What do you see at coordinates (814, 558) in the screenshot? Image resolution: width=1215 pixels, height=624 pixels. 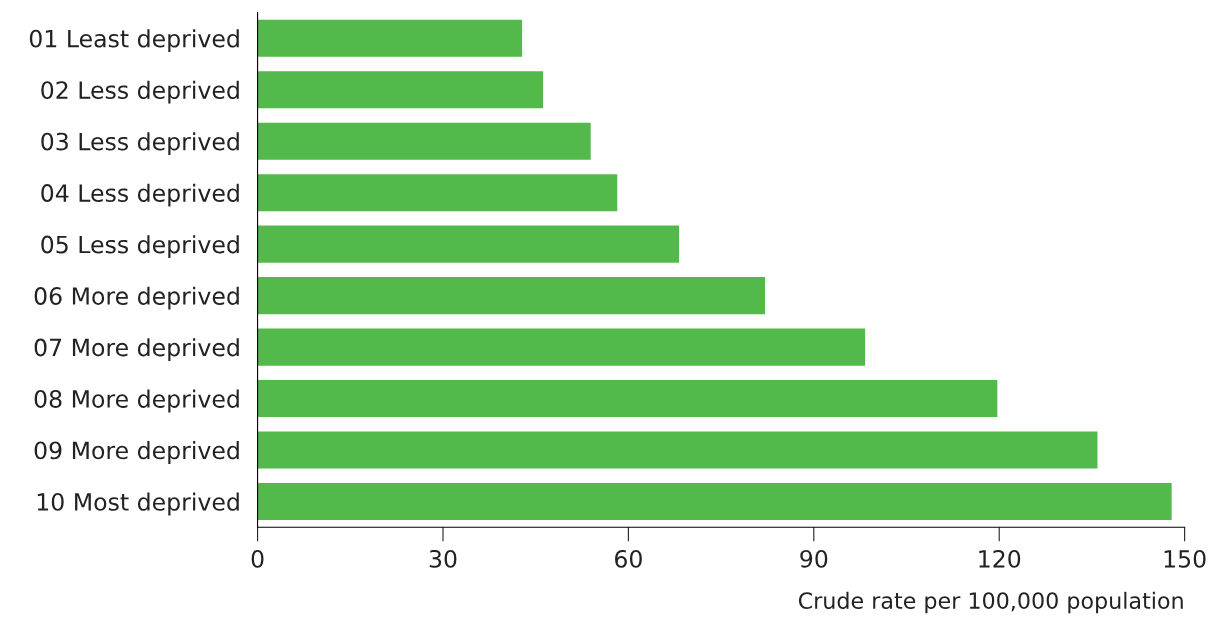 I see `x-tick-label: 90` at bounding box center [814, 558].